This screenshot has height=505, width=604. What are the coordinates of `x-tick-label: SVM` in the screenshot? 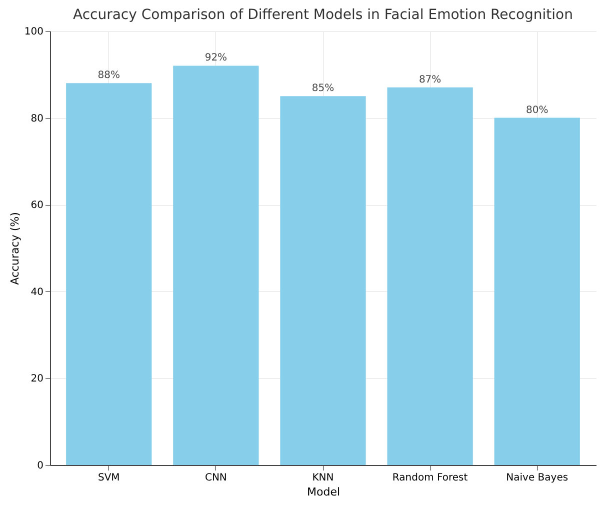 It's located at (109, 478).